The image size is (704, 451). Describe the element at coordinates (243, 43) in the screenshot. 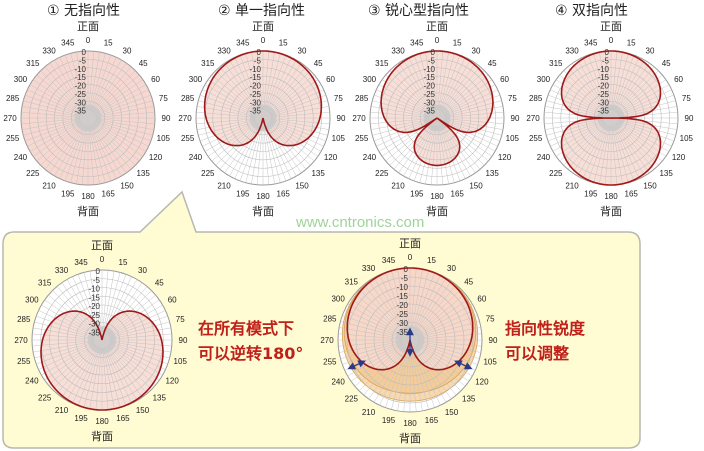

I see `angle-label: 345` at that location.